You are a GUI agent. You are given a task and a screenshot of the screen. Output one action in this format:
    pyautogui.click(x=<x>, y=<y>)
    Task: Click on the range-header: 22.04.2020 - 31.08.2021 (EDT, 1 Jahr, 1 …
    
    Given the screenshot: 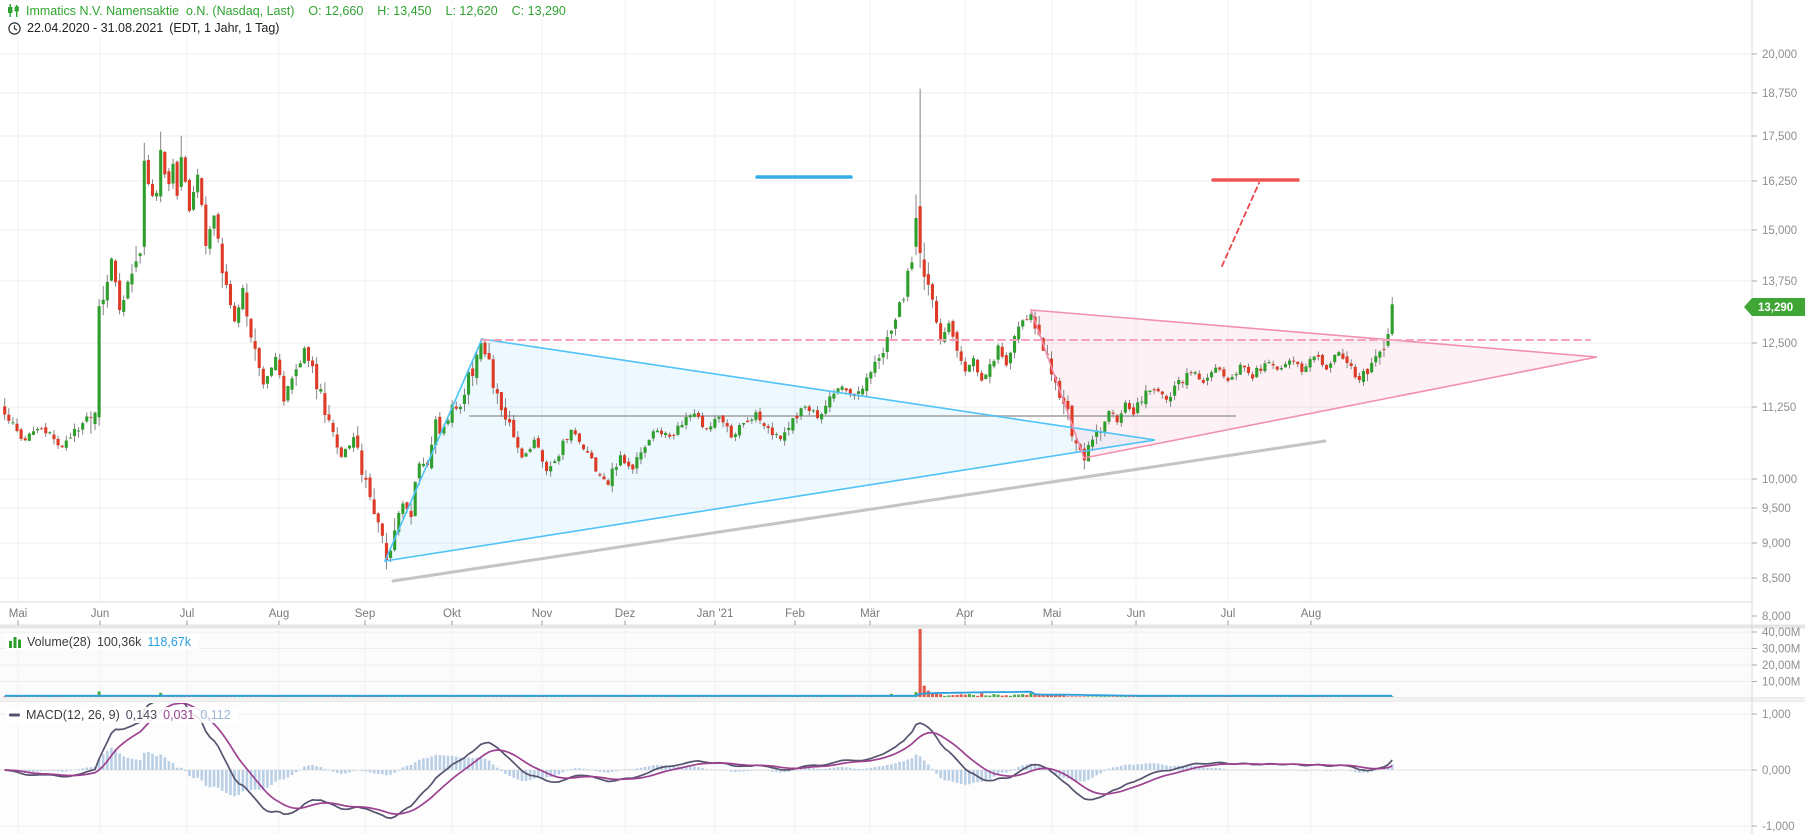 What is the action you would take?
    pyautogui.click(x=146, y=28)
    